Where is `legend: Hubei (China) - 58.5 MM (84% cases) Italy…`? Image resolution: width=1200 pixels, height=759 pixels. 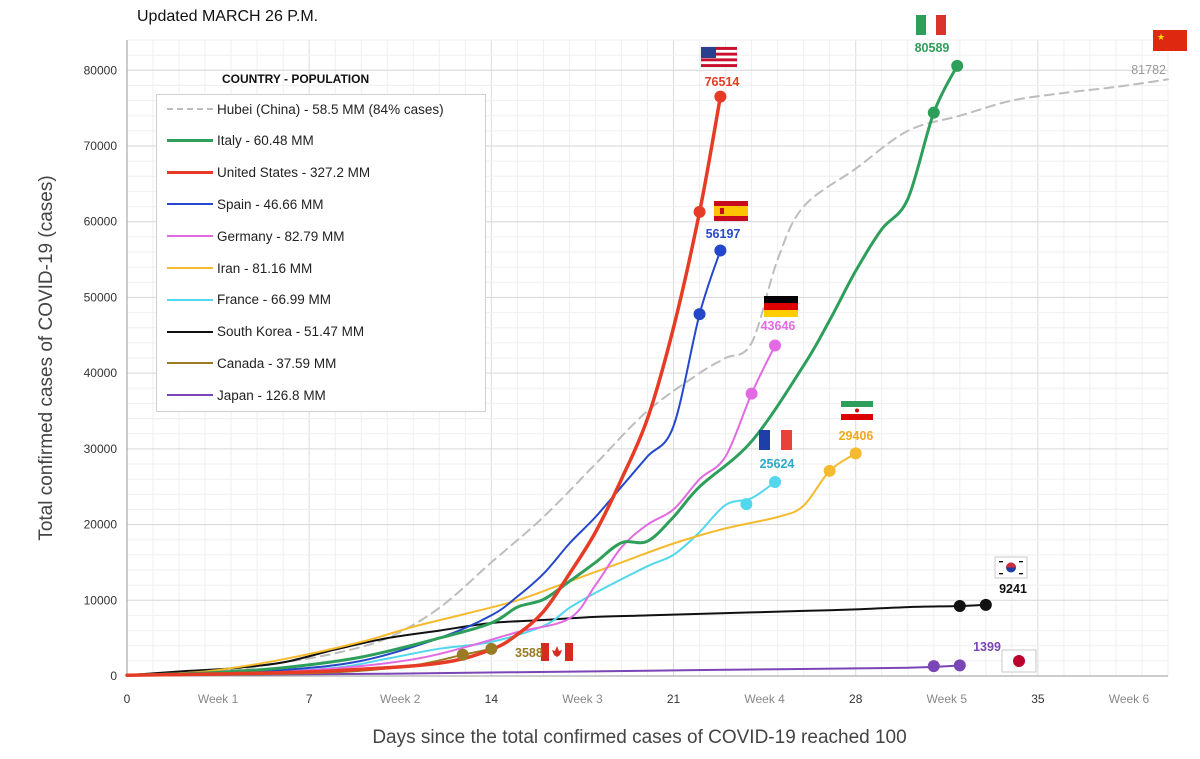
legend: Hubei (China) - 58.5 MM (84% cases) Italy… is located at coordinates (321, 253).